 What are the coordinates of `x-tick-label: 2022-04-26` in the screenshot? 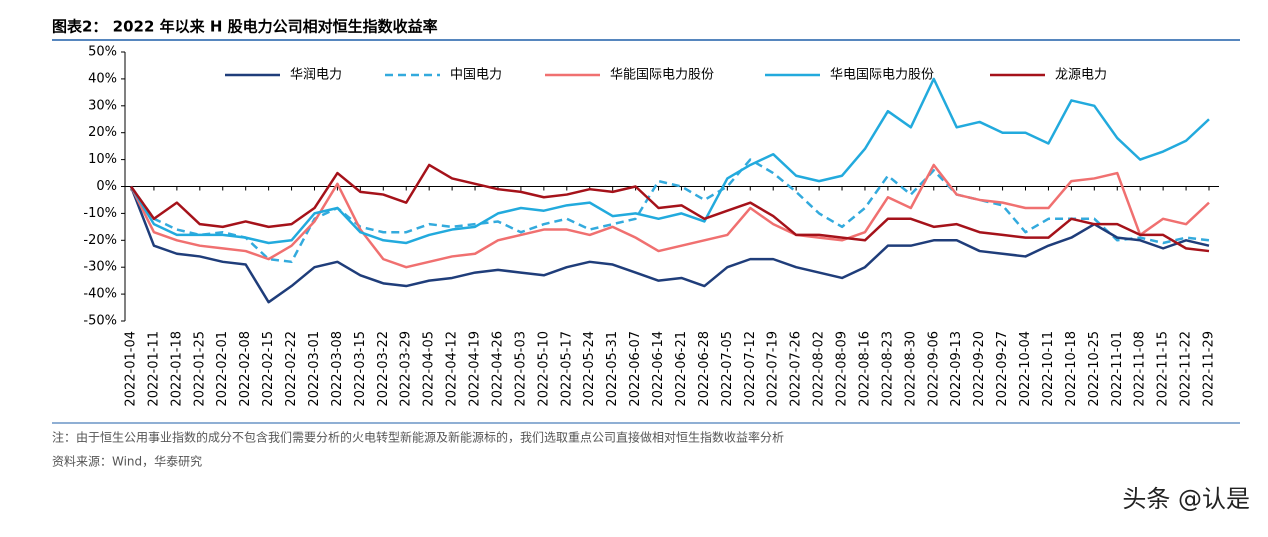 It's located at (497, 369).